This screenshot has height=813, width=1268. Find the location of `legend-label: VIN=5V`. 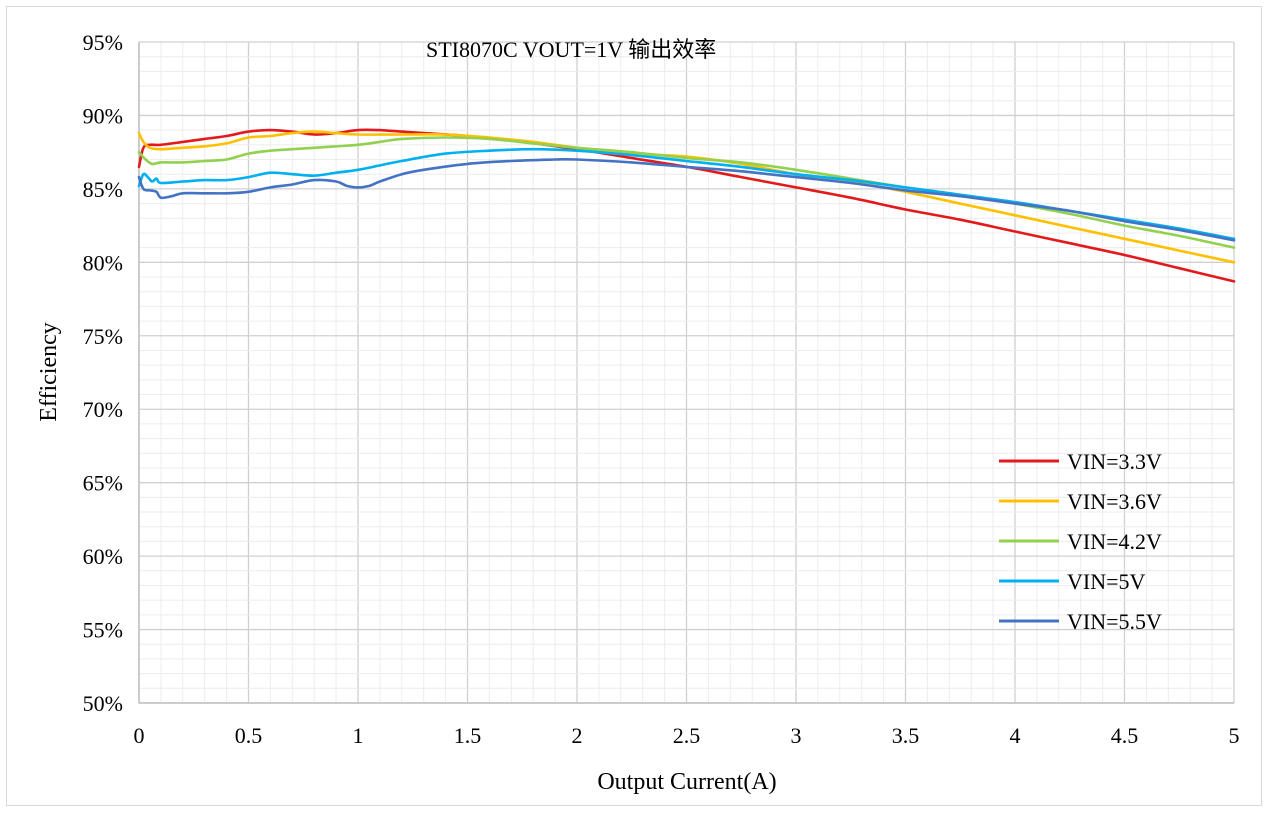

legend-label: VIN=5V is located at coordinates (1106, 581).